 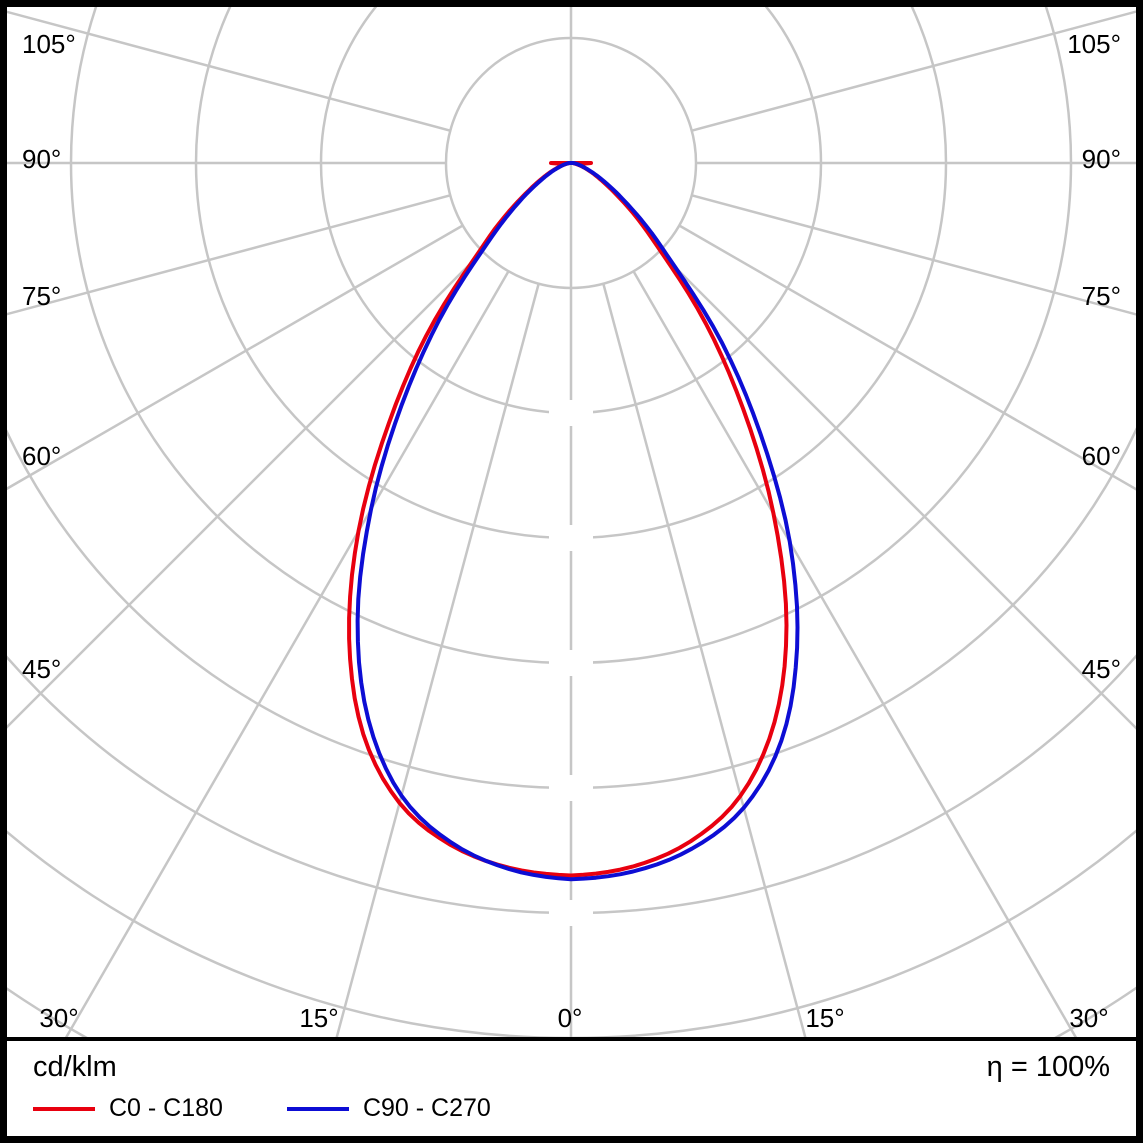 What do you see at coordinates (317, 1108) in the screenshot?
I see `legend-line-blue` at bounding box center [317, 1108].